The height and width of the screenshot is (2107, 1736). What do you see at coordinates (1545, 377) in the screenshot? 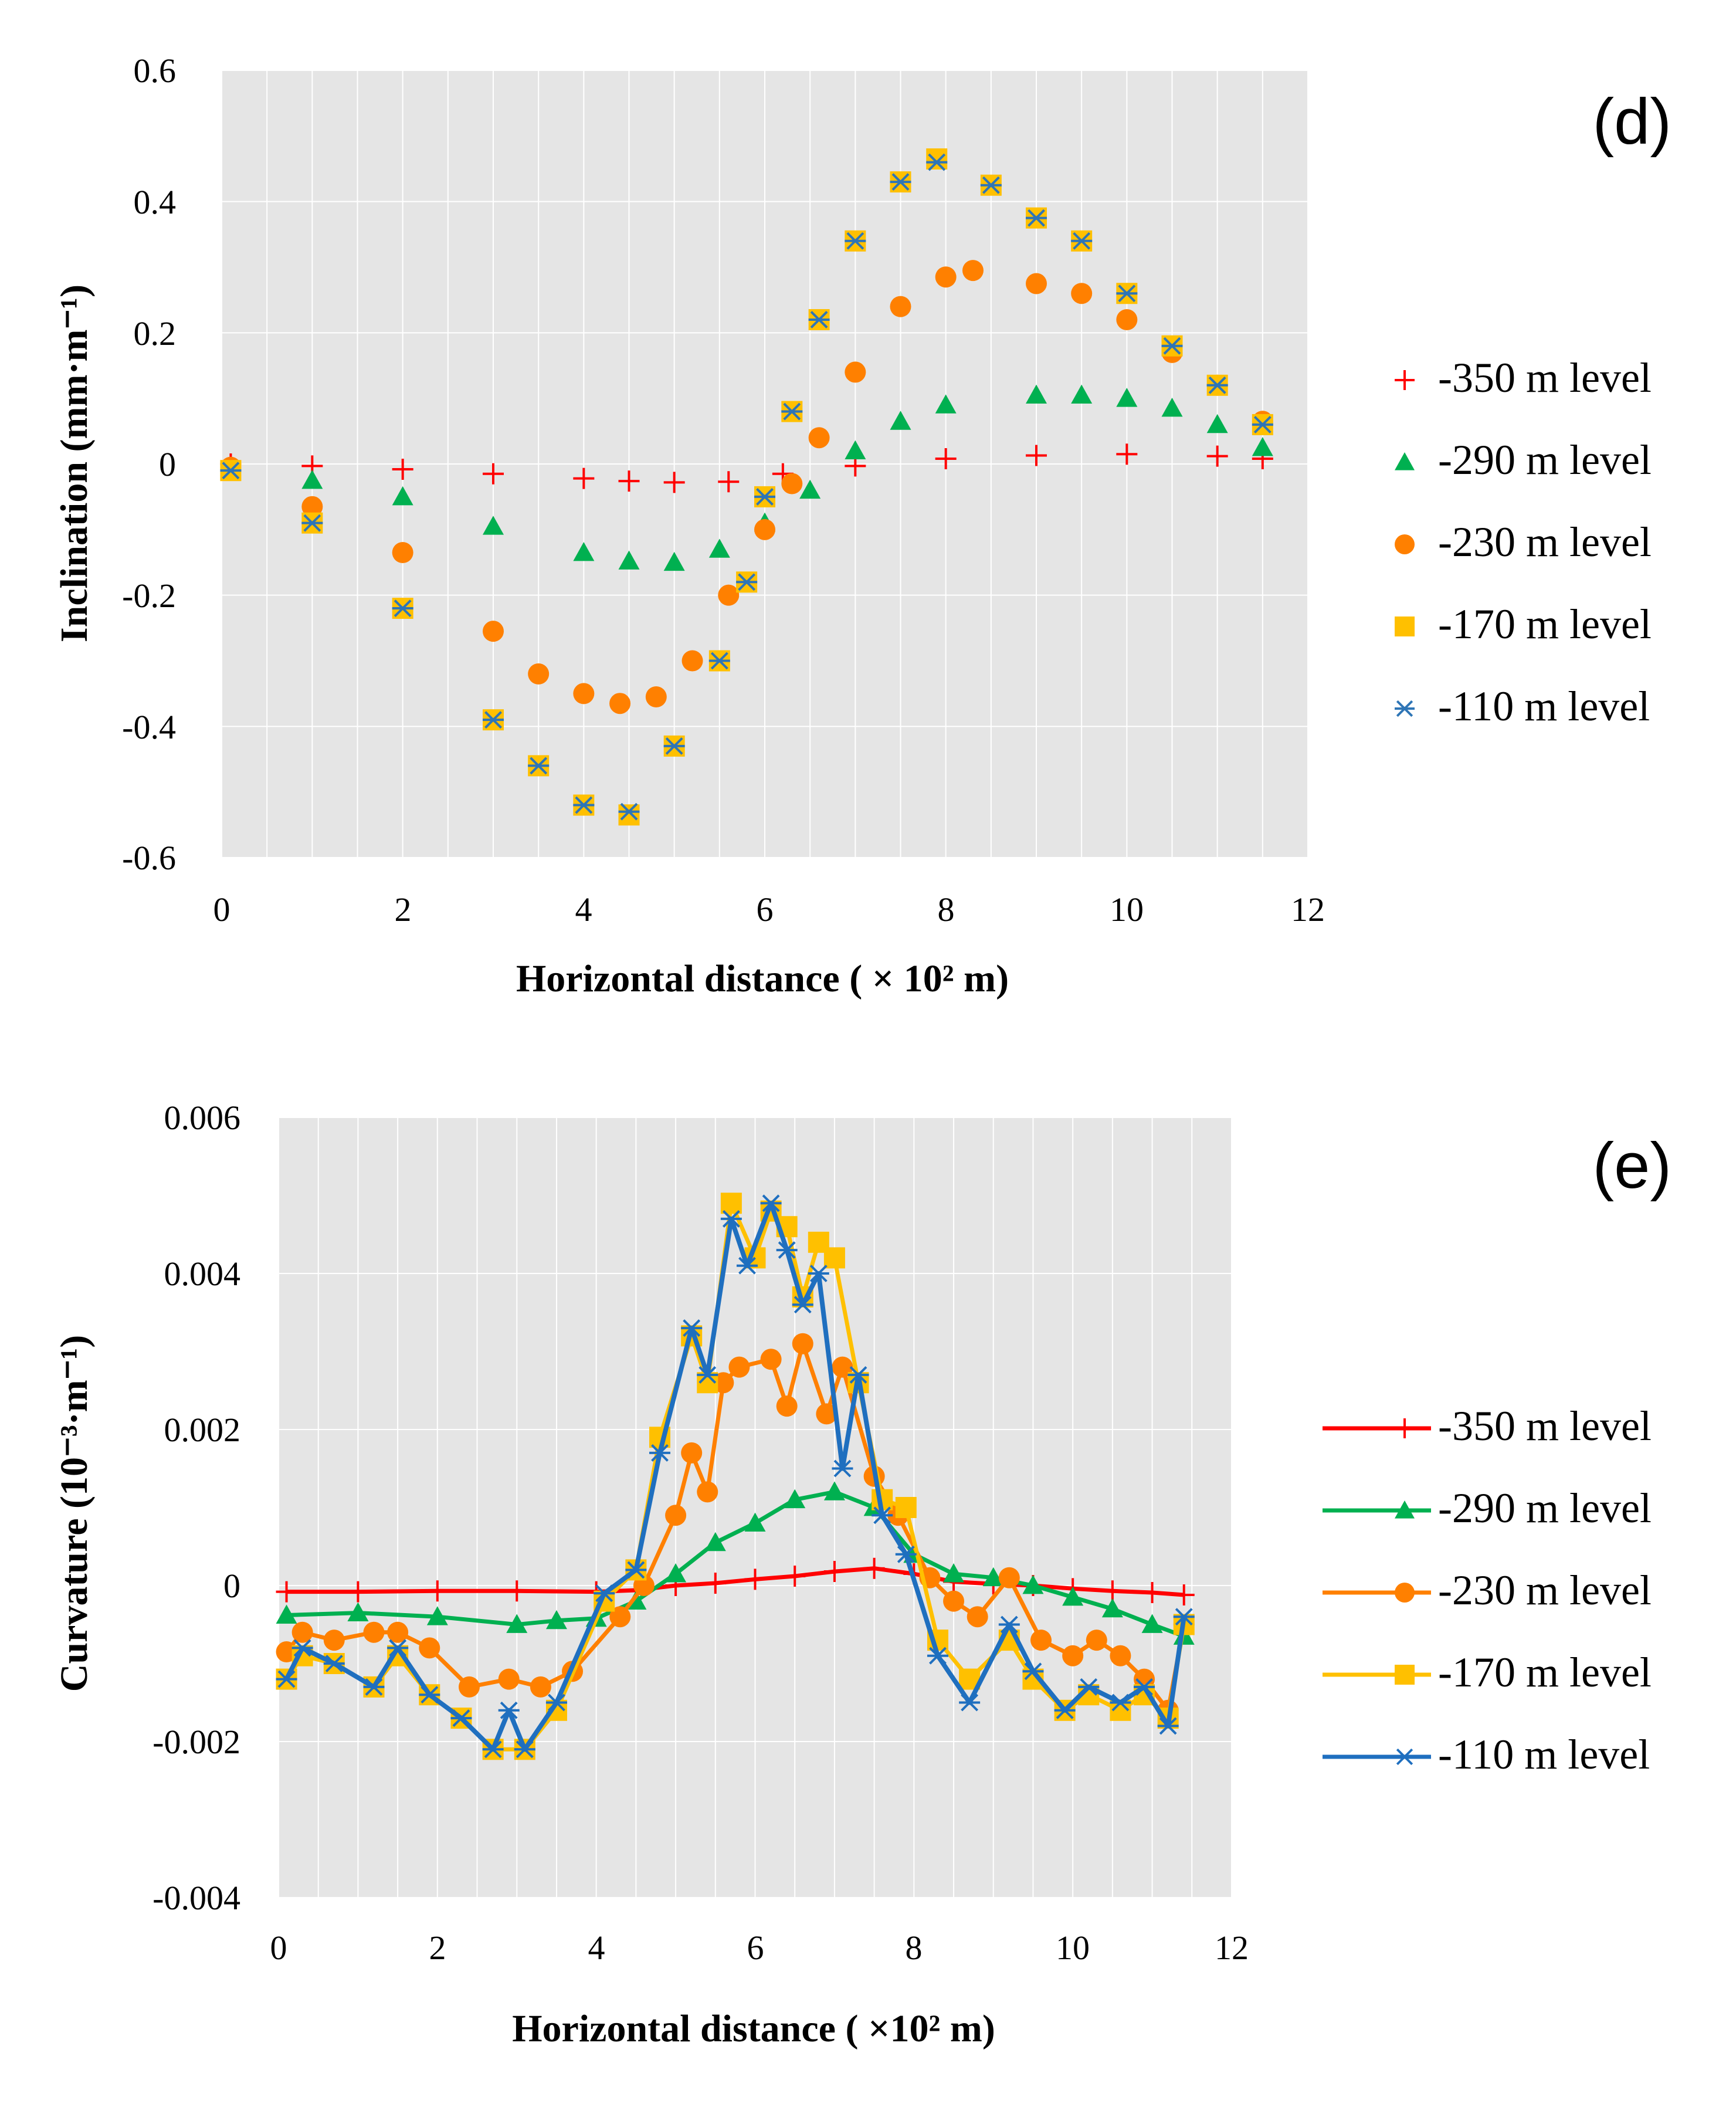
I see `legend-label: -350 m level` at bounding box center [1545, 377].